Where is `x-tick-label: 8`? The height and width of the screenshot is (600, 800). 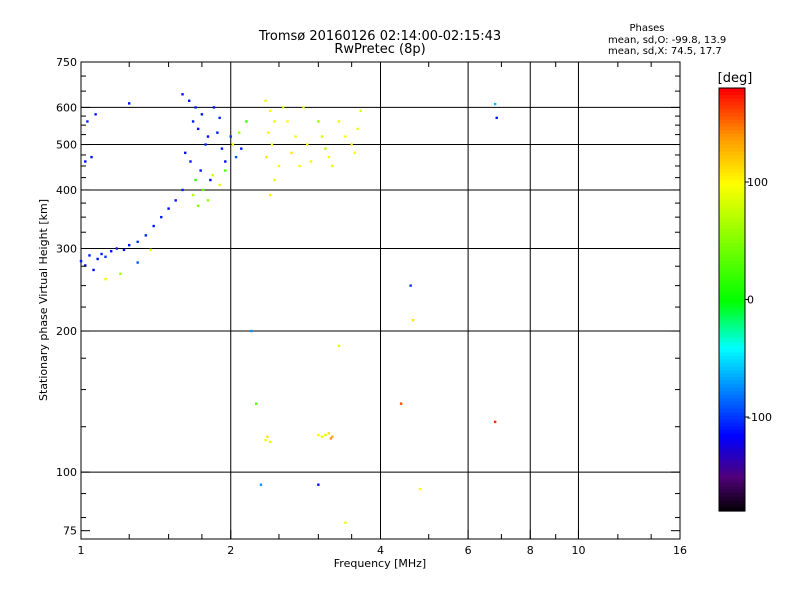 x-tick-label: 8 is located at coordinates (530, 550).